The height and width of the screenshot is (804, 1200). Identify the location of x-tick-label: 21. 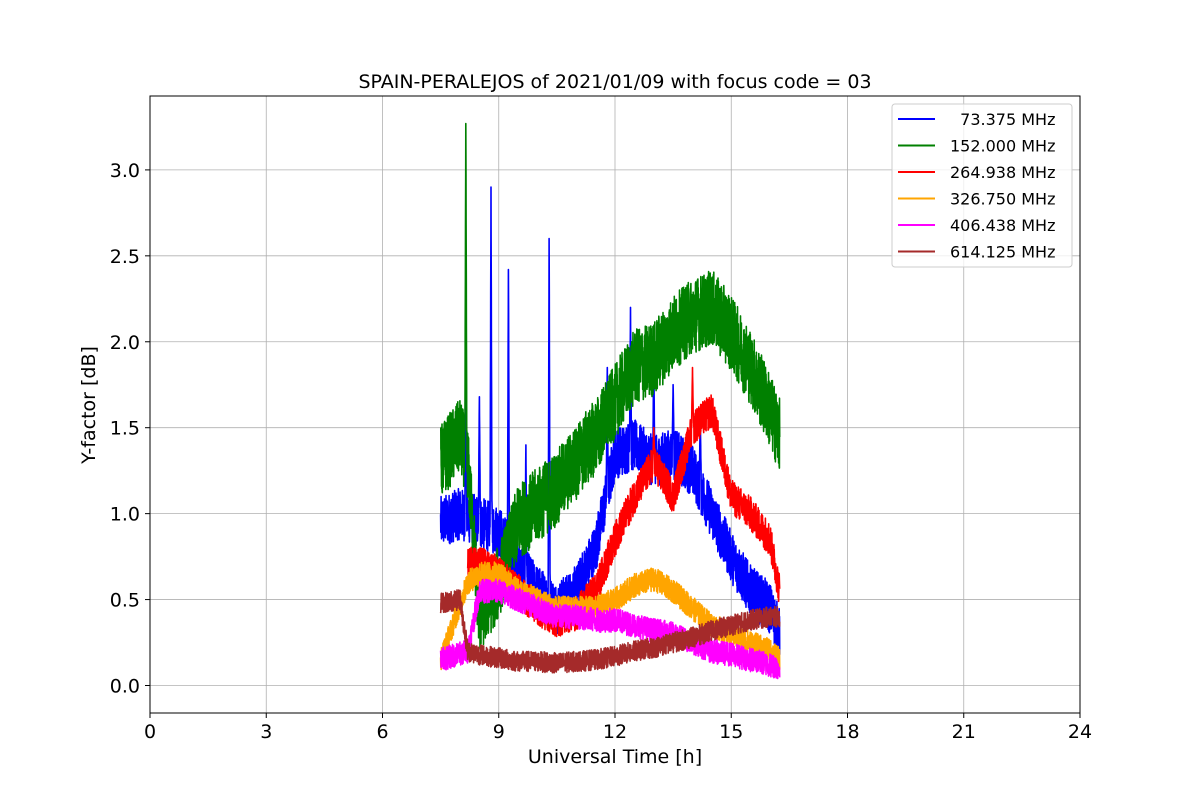
(964, 732).